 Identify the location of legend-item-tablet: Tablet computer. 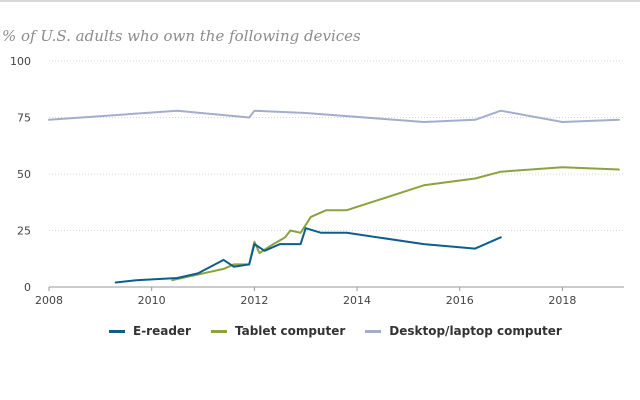
(278, 331).